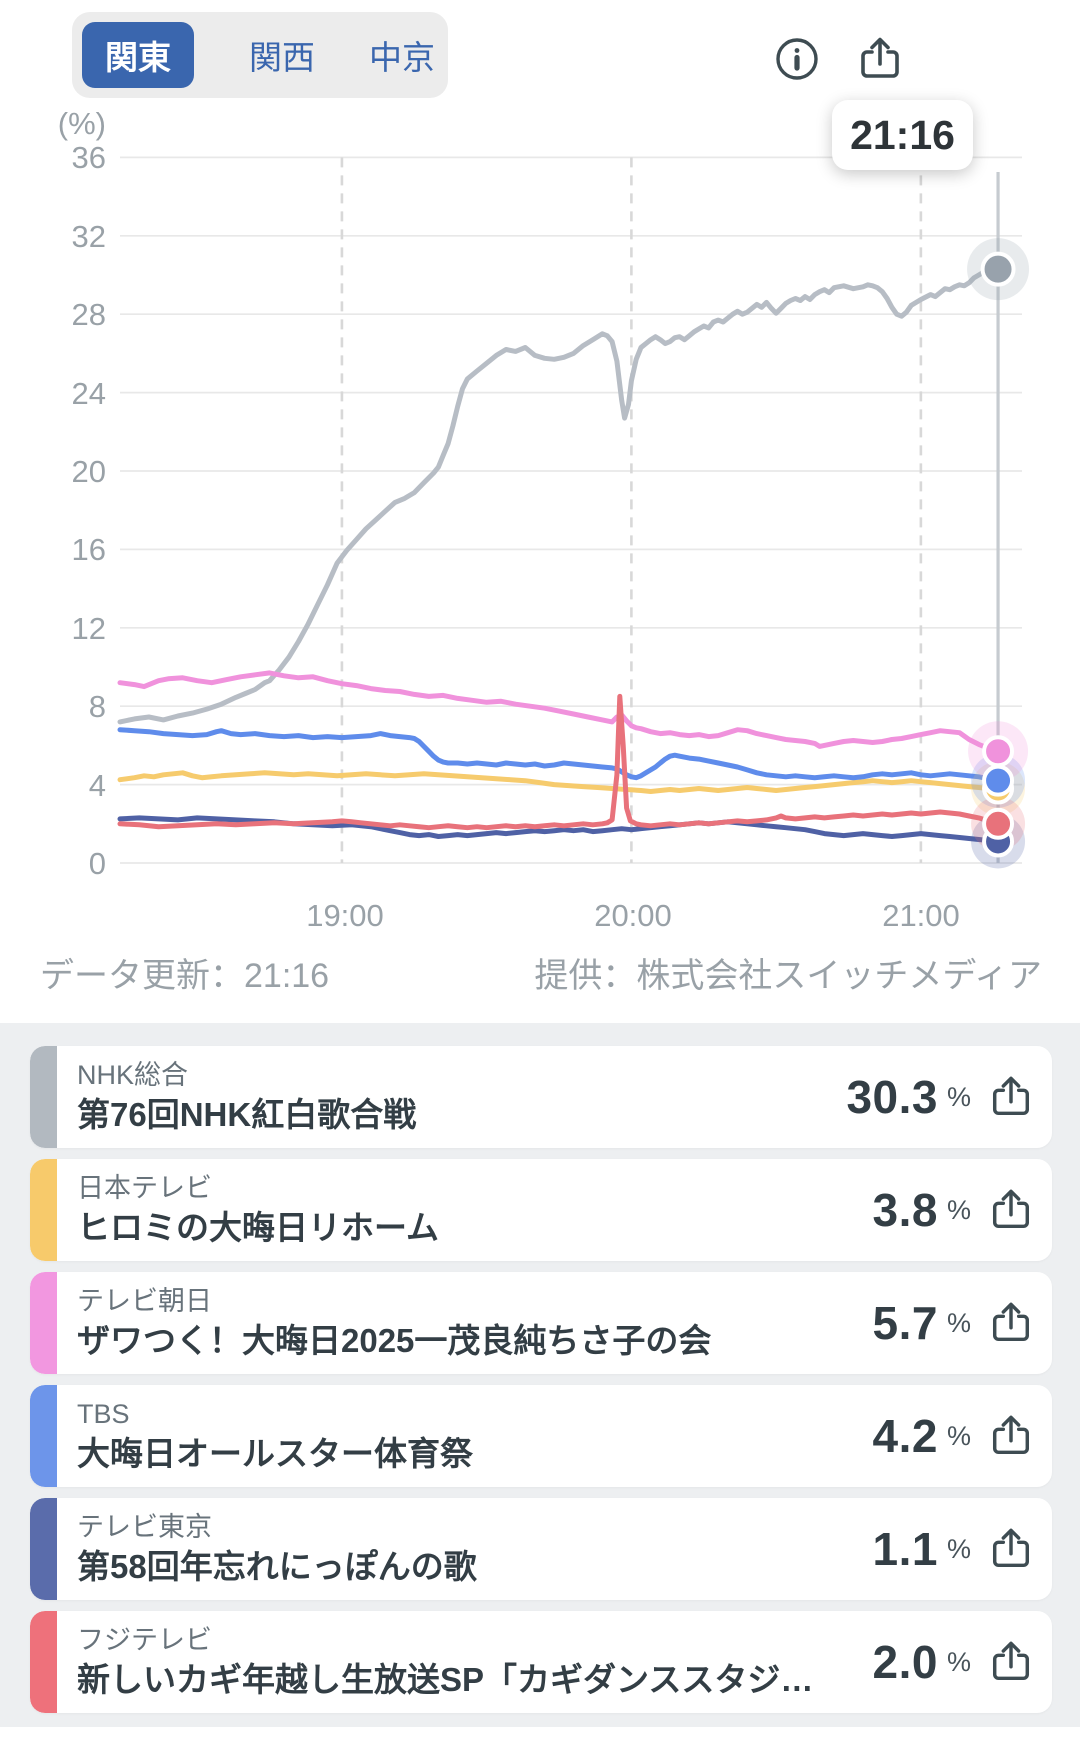 The image size is (1080, 1750). I want to click on rating-block: 4.2 %, so click(953, 1436).